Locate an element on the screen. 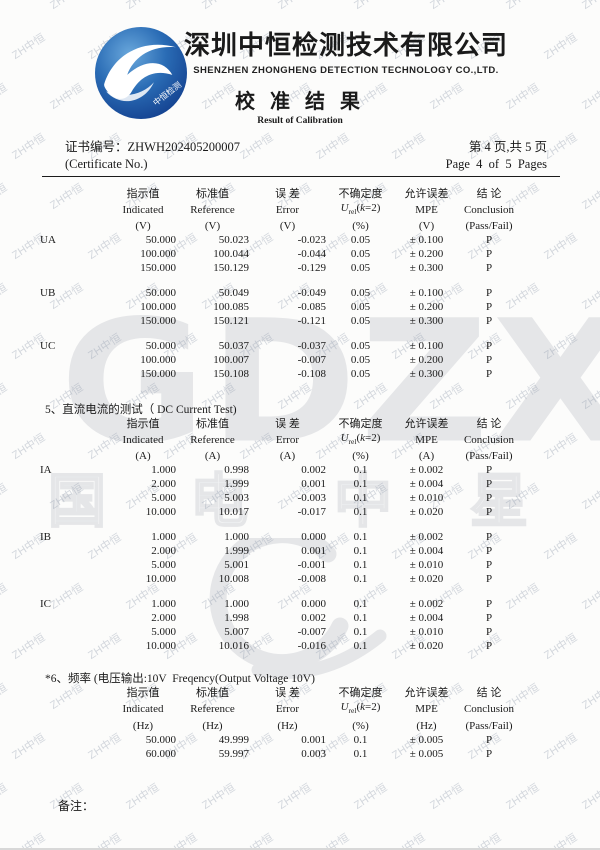 This screenshot has width=600, height=850. value-cell: ± 0.004 is located at coordinates (426, 618).